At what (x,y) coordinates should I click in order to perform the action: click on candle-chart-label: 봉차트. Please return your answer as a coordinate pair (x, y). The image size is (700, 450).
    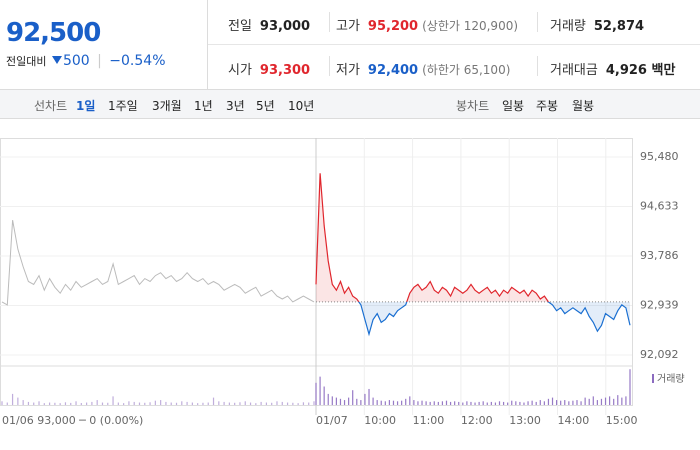
    Looking at the image, I should click on (473, 106).